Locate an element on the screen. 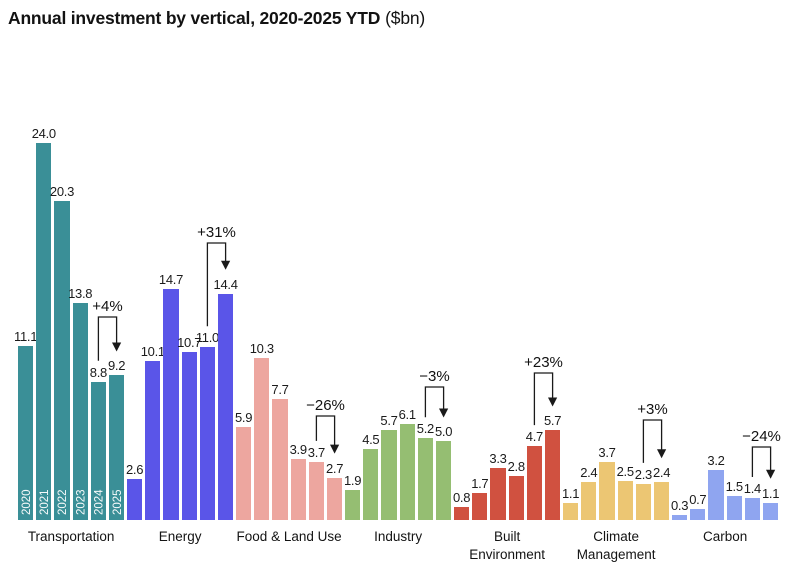 Image resolution: width=795 pixels, height=564 pixels. change-label: −24% is located at coordinates (761, 436).